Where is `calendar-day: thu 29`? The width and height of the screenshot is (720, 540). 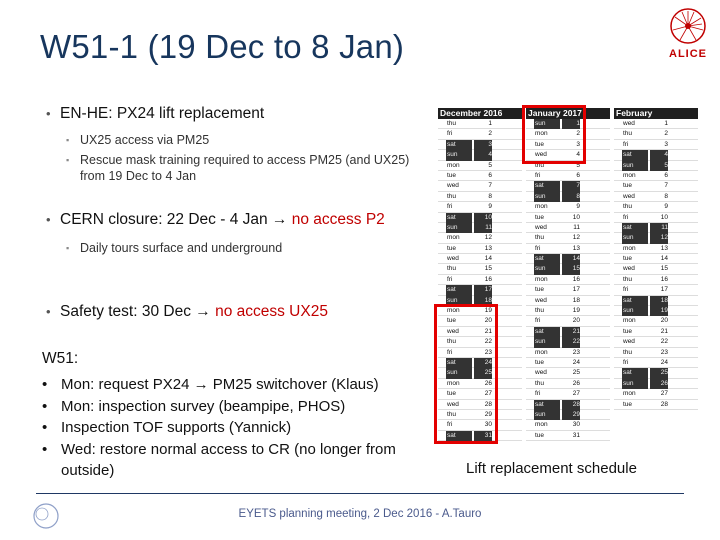 calendar-day: thu 29 is located at coordinates (480, 415).